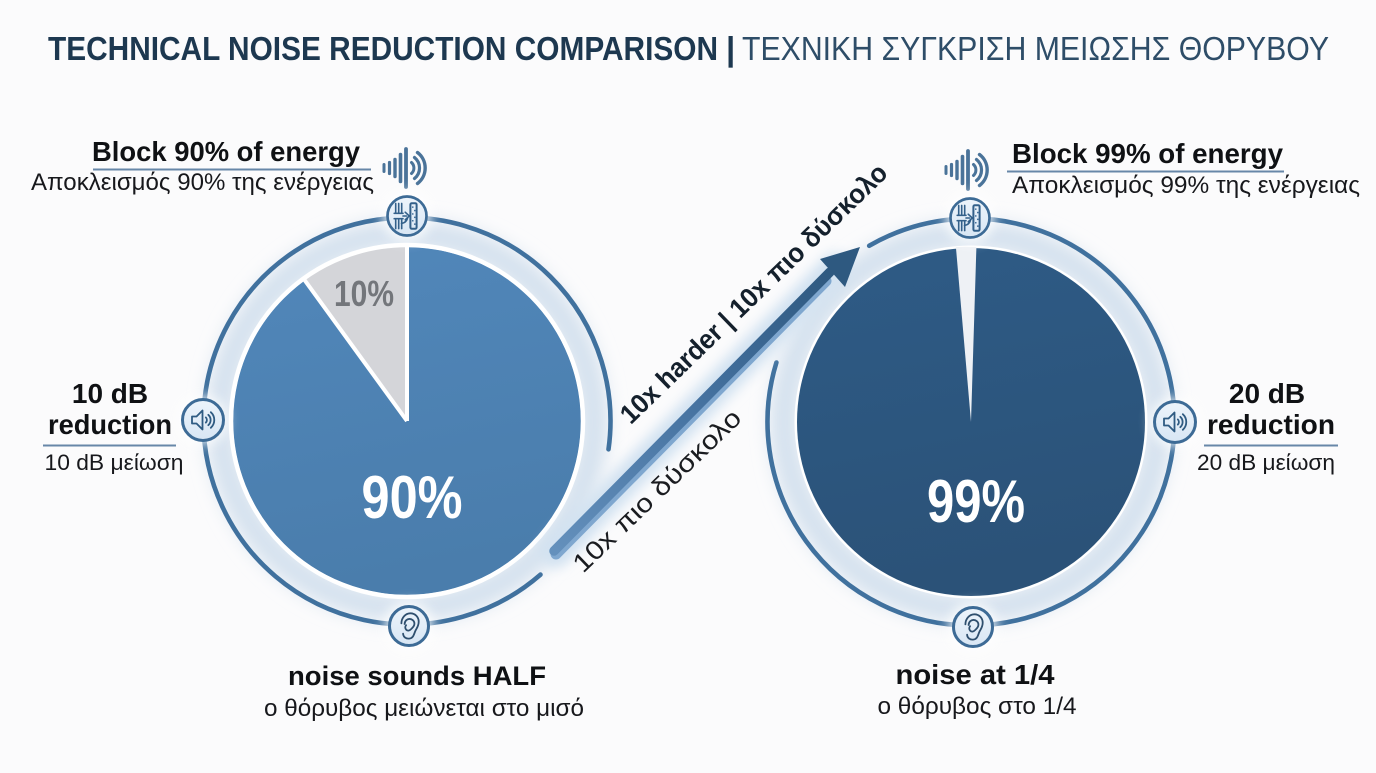  What do you see at coordinates (417, 676) in the screenshot?
I see `svg-text: noise sounds HALF` at bounding box center [417, 676].